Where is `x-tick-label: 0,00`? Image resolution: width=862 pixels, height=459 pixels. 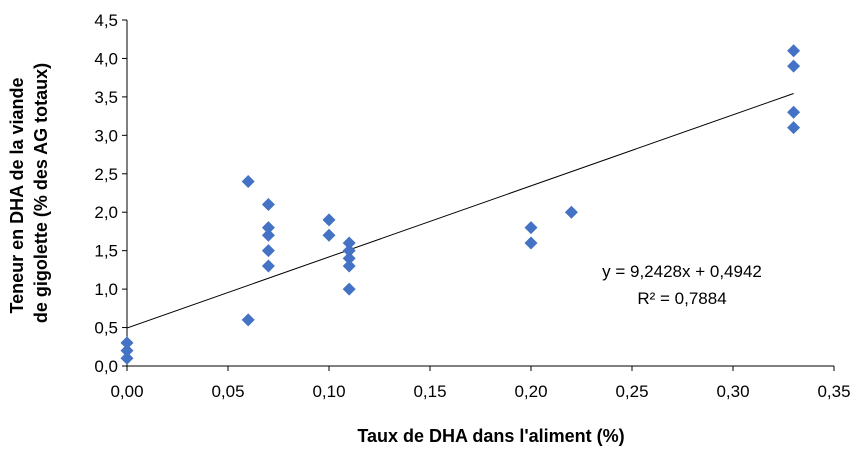 x-tick-label: 0,00 is located at coordinates (126, 391).